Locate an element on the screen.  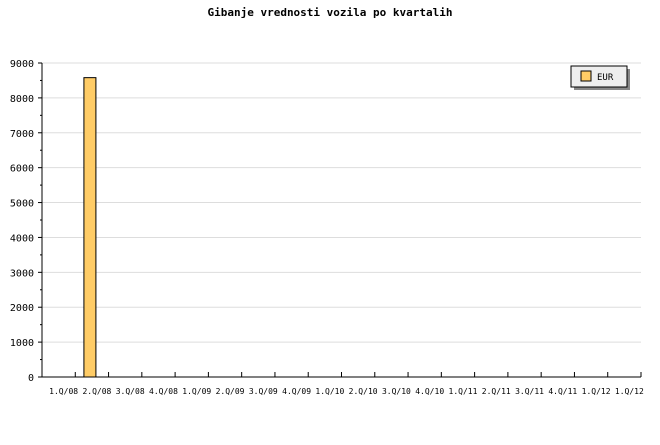
x-tick-label: 3.Q/10 is located at coordinates (396, 391).